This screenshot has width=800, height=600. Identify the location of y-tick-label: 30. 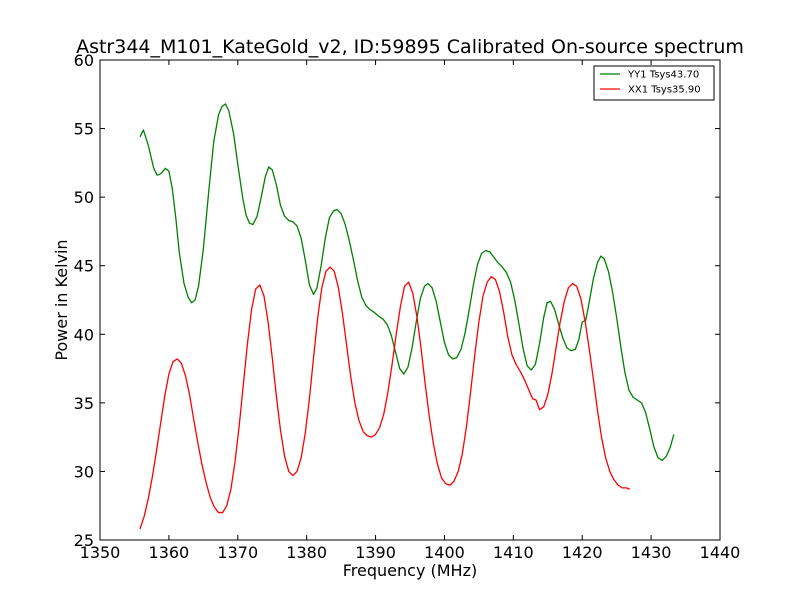
(84, 471).